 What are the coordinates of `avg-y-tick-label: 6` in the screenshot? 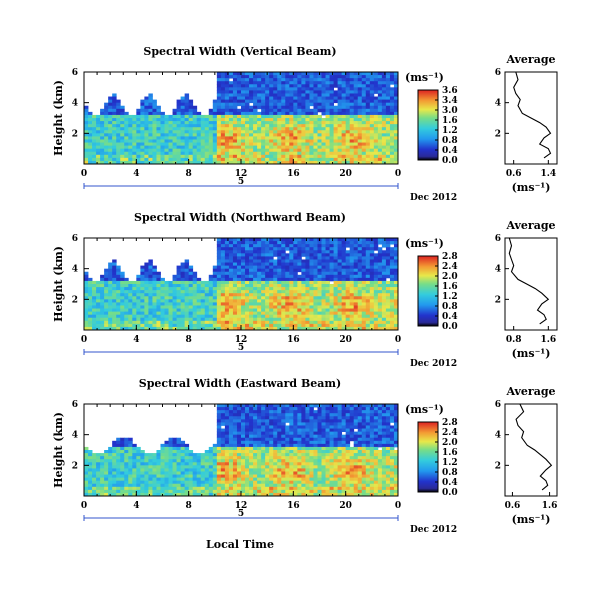 It's located at (498, 239).